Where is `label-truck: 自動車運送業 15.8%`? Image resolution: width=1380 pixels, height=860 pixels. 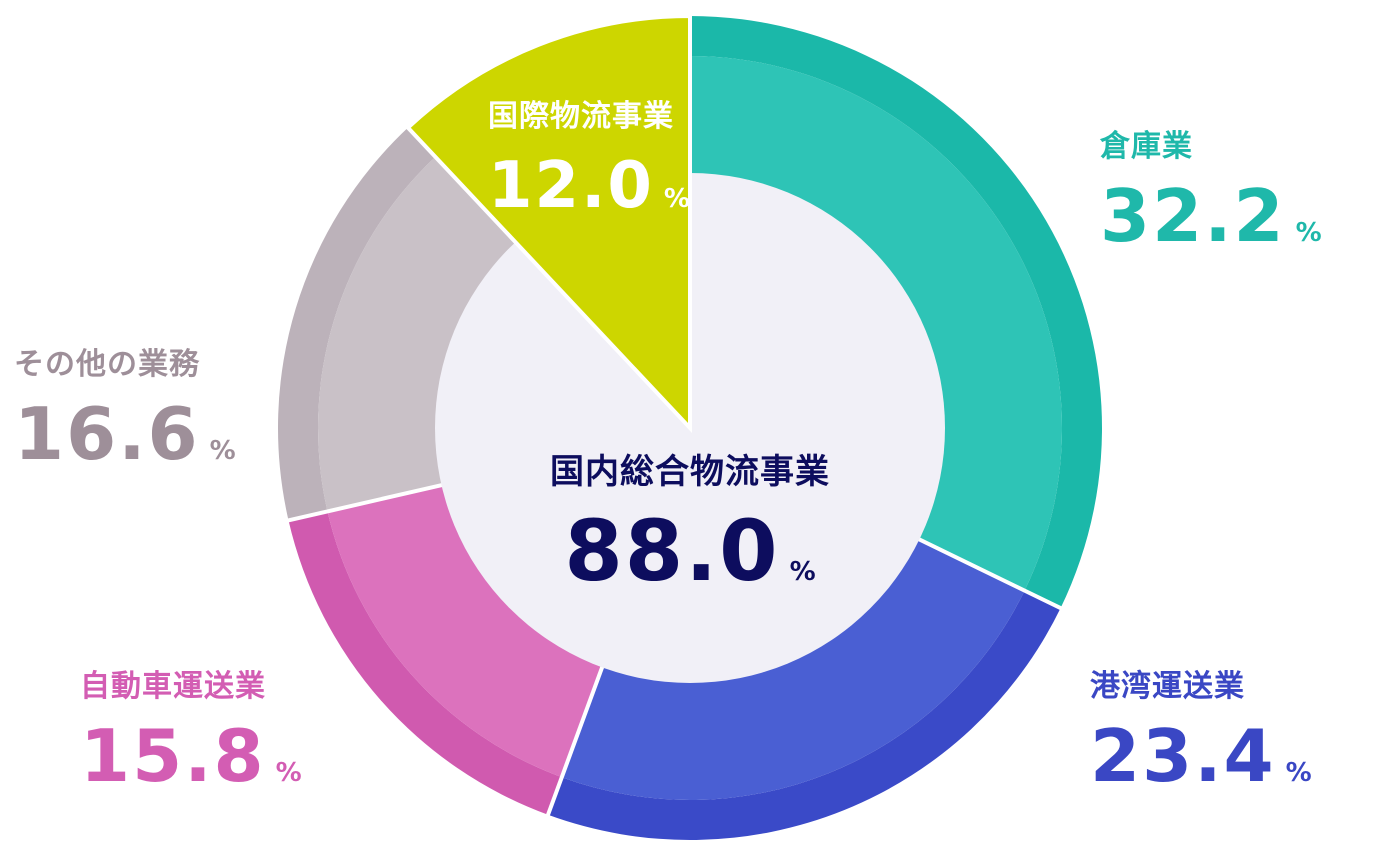 label-truck: 自動車運送業 15.8% is located at coordinates (191, 731).